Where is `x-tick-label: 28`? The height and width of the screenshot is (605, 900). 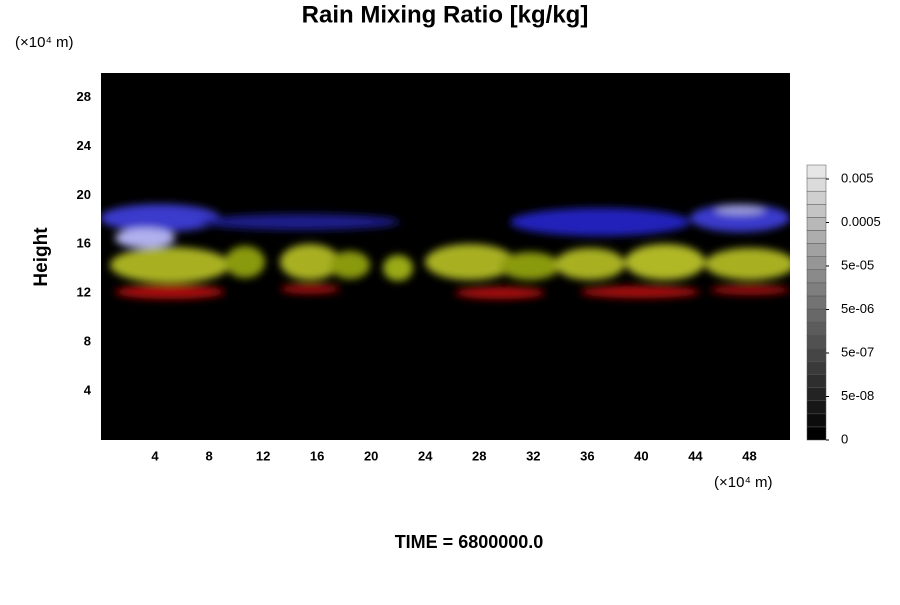 x-tick-label: 28 is located at coordinates (479, 455).